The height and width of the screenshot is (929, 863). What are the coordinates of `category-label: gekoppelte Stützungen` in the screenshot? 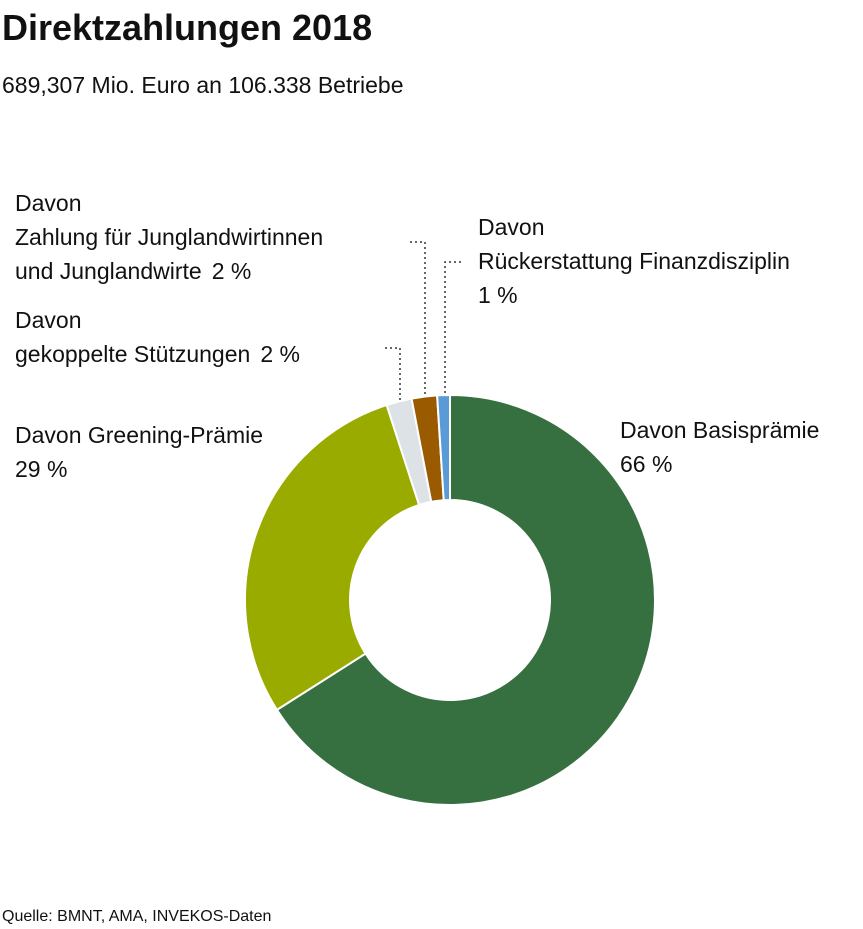 It's located at (132, 354).